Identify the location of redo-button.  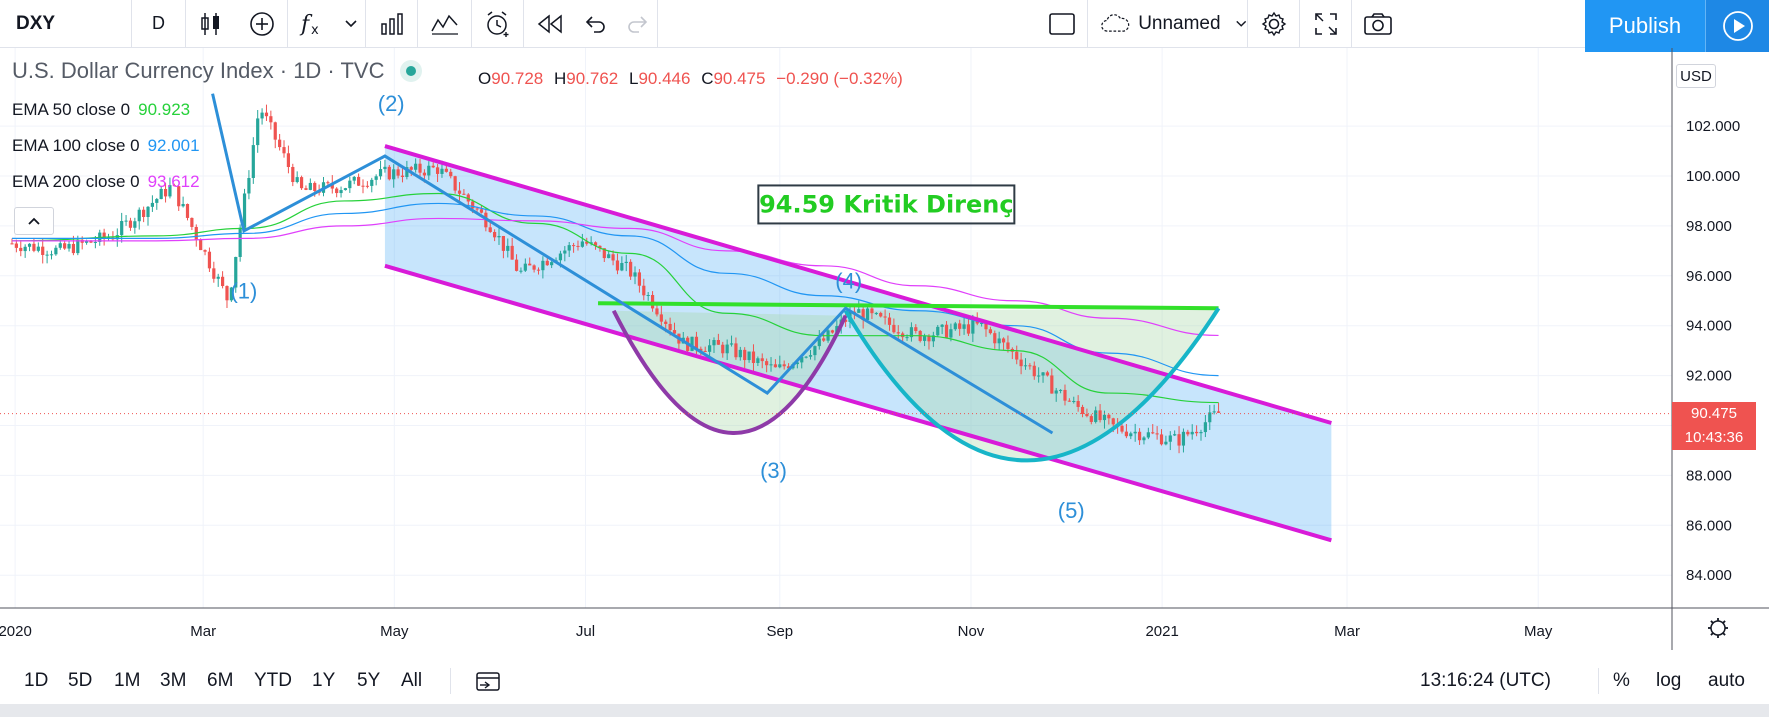
(637, 23).